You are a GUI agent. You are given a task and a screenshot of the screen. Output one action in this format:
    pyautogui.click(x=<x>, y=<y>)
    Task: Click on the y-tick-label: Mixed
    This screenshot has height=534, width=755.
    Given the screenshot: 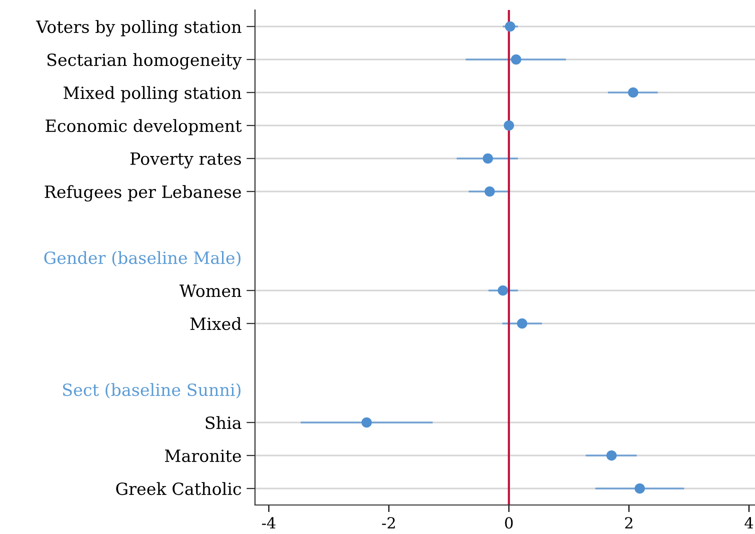 What is the action you would take?
    pyautogui.click(x=216, y=323)
    